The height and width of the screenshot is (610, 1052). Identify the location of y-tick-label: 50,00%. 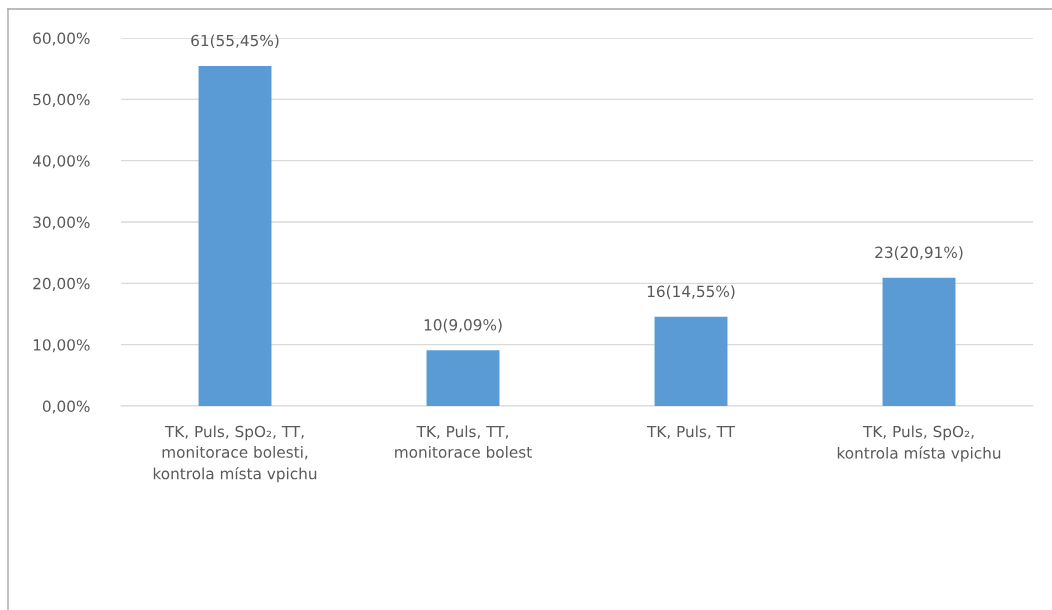
(61, 100).